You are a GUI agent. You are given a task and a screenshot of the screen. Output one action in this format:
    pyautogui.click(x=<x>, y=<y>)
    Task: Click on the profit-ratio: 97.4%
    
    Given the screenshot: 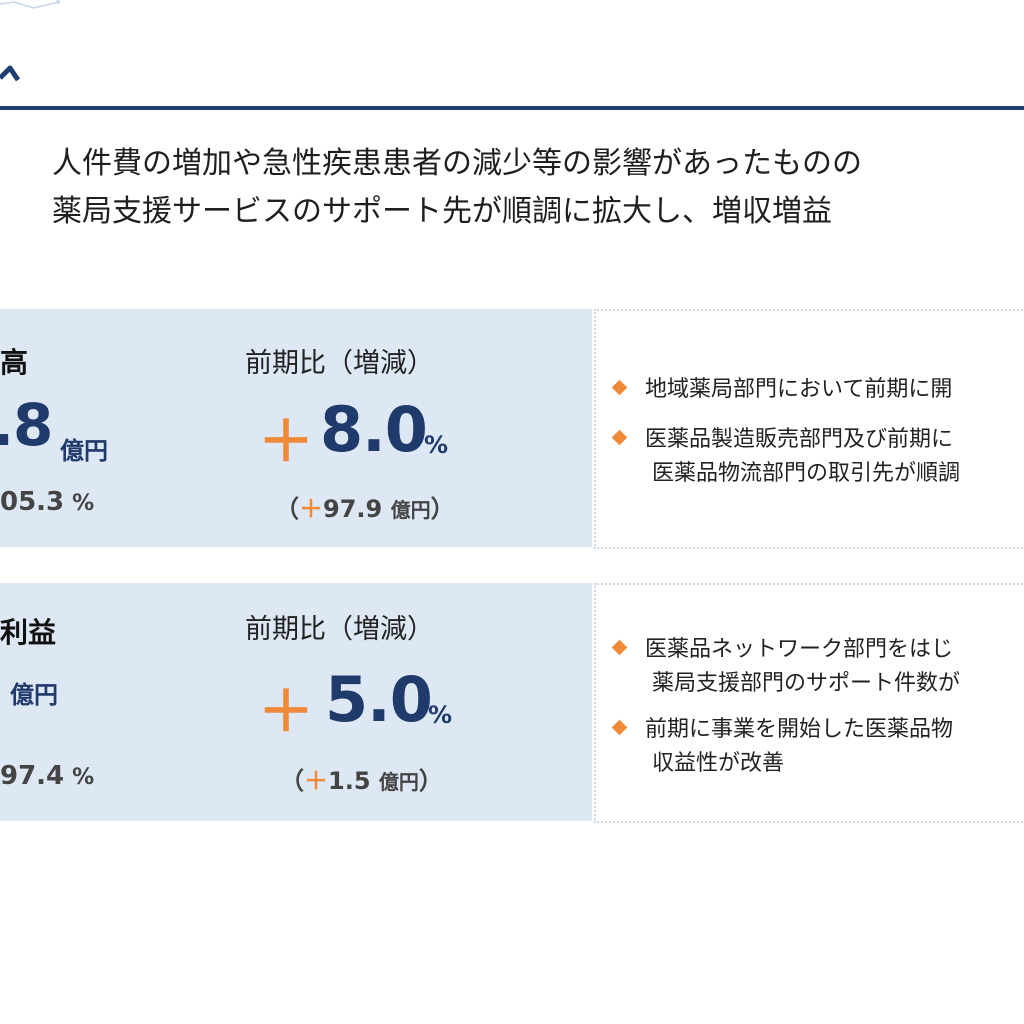 What is the action you would take?
    pyautogui.click(x=47, y=776)
    